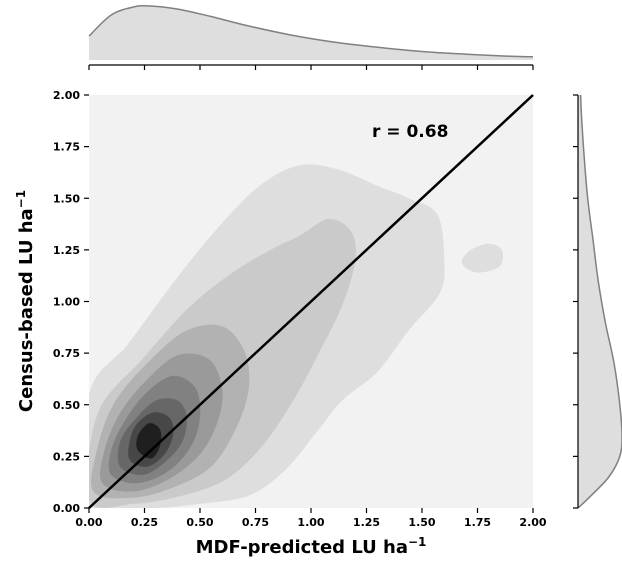  I want to click on y-tick-label: 1.00, so click(66, 302).